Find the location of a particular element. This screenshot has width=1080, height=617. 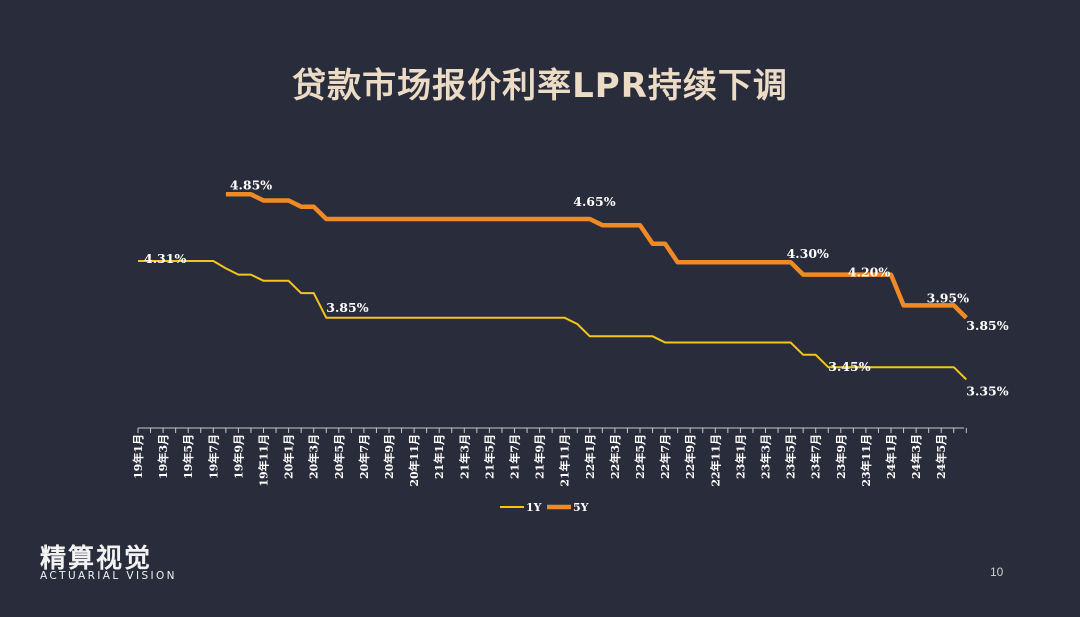

x-tick-label: 21年1月 is located at coordinates (439, 456).